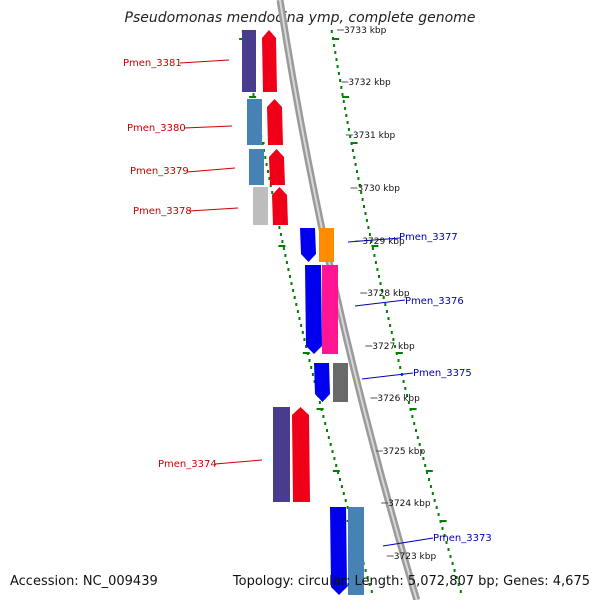 The image size is (600, 600). I want to click on gene-label: Pmen_3373, so click(462, 538).